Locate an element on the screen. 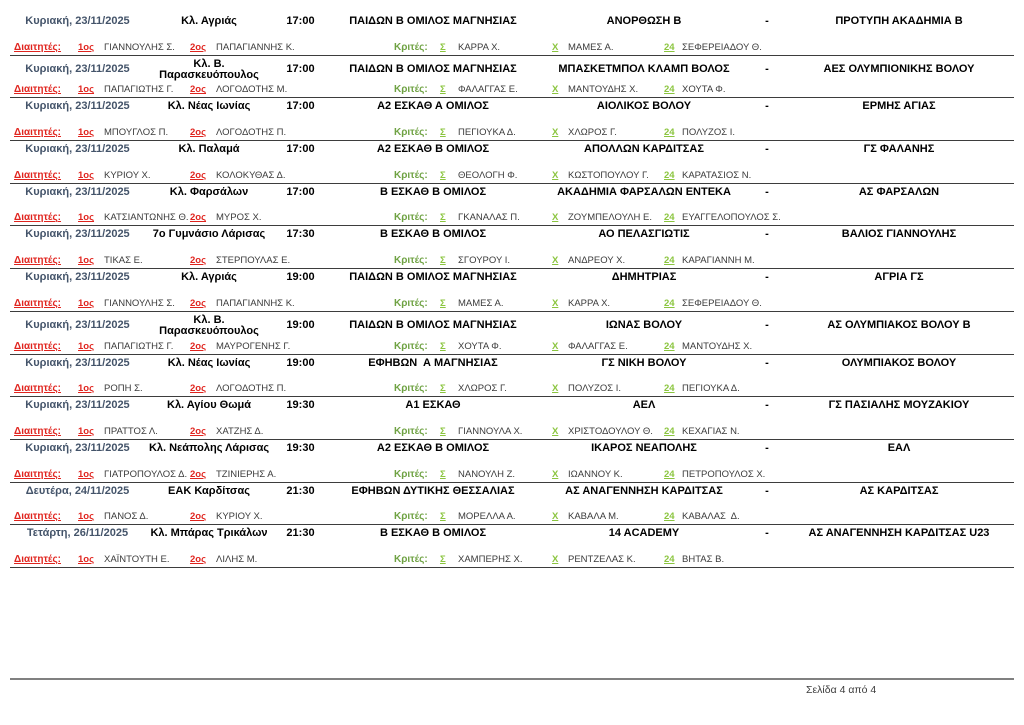  judge-x-name: ΚΑΡΡΑ Χ. is located at coordinates (589, 303).